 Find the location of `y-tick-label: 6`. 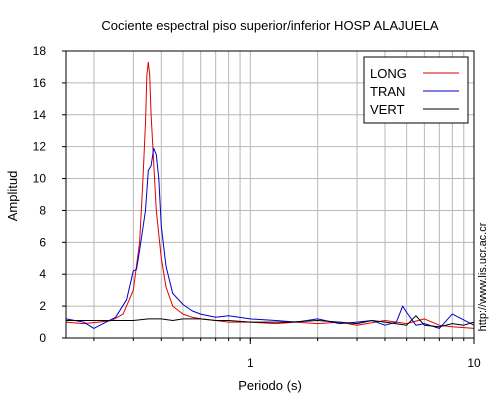

y-tick-label: 6 is located at coordinates (42, 242).